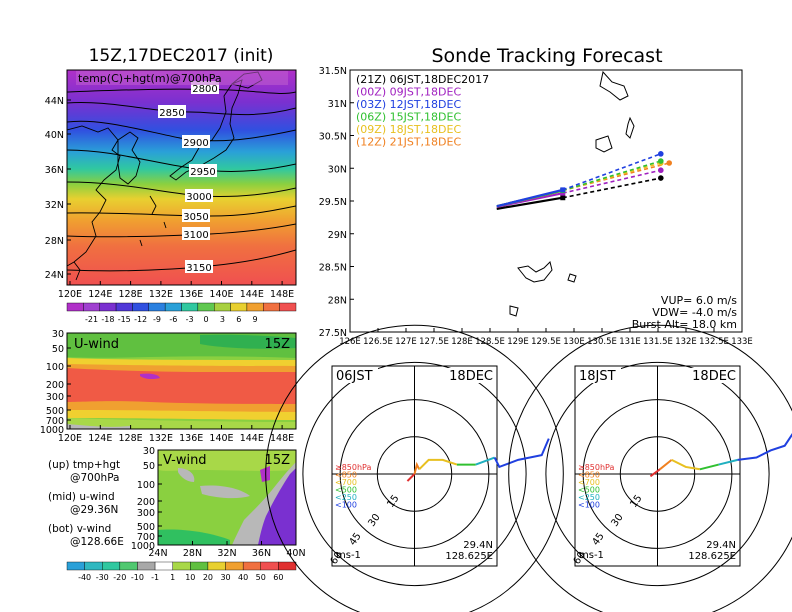 This screenshot has width=792, height=612. I want to click on hodo-lon: 128.625E, so click(469, 556).